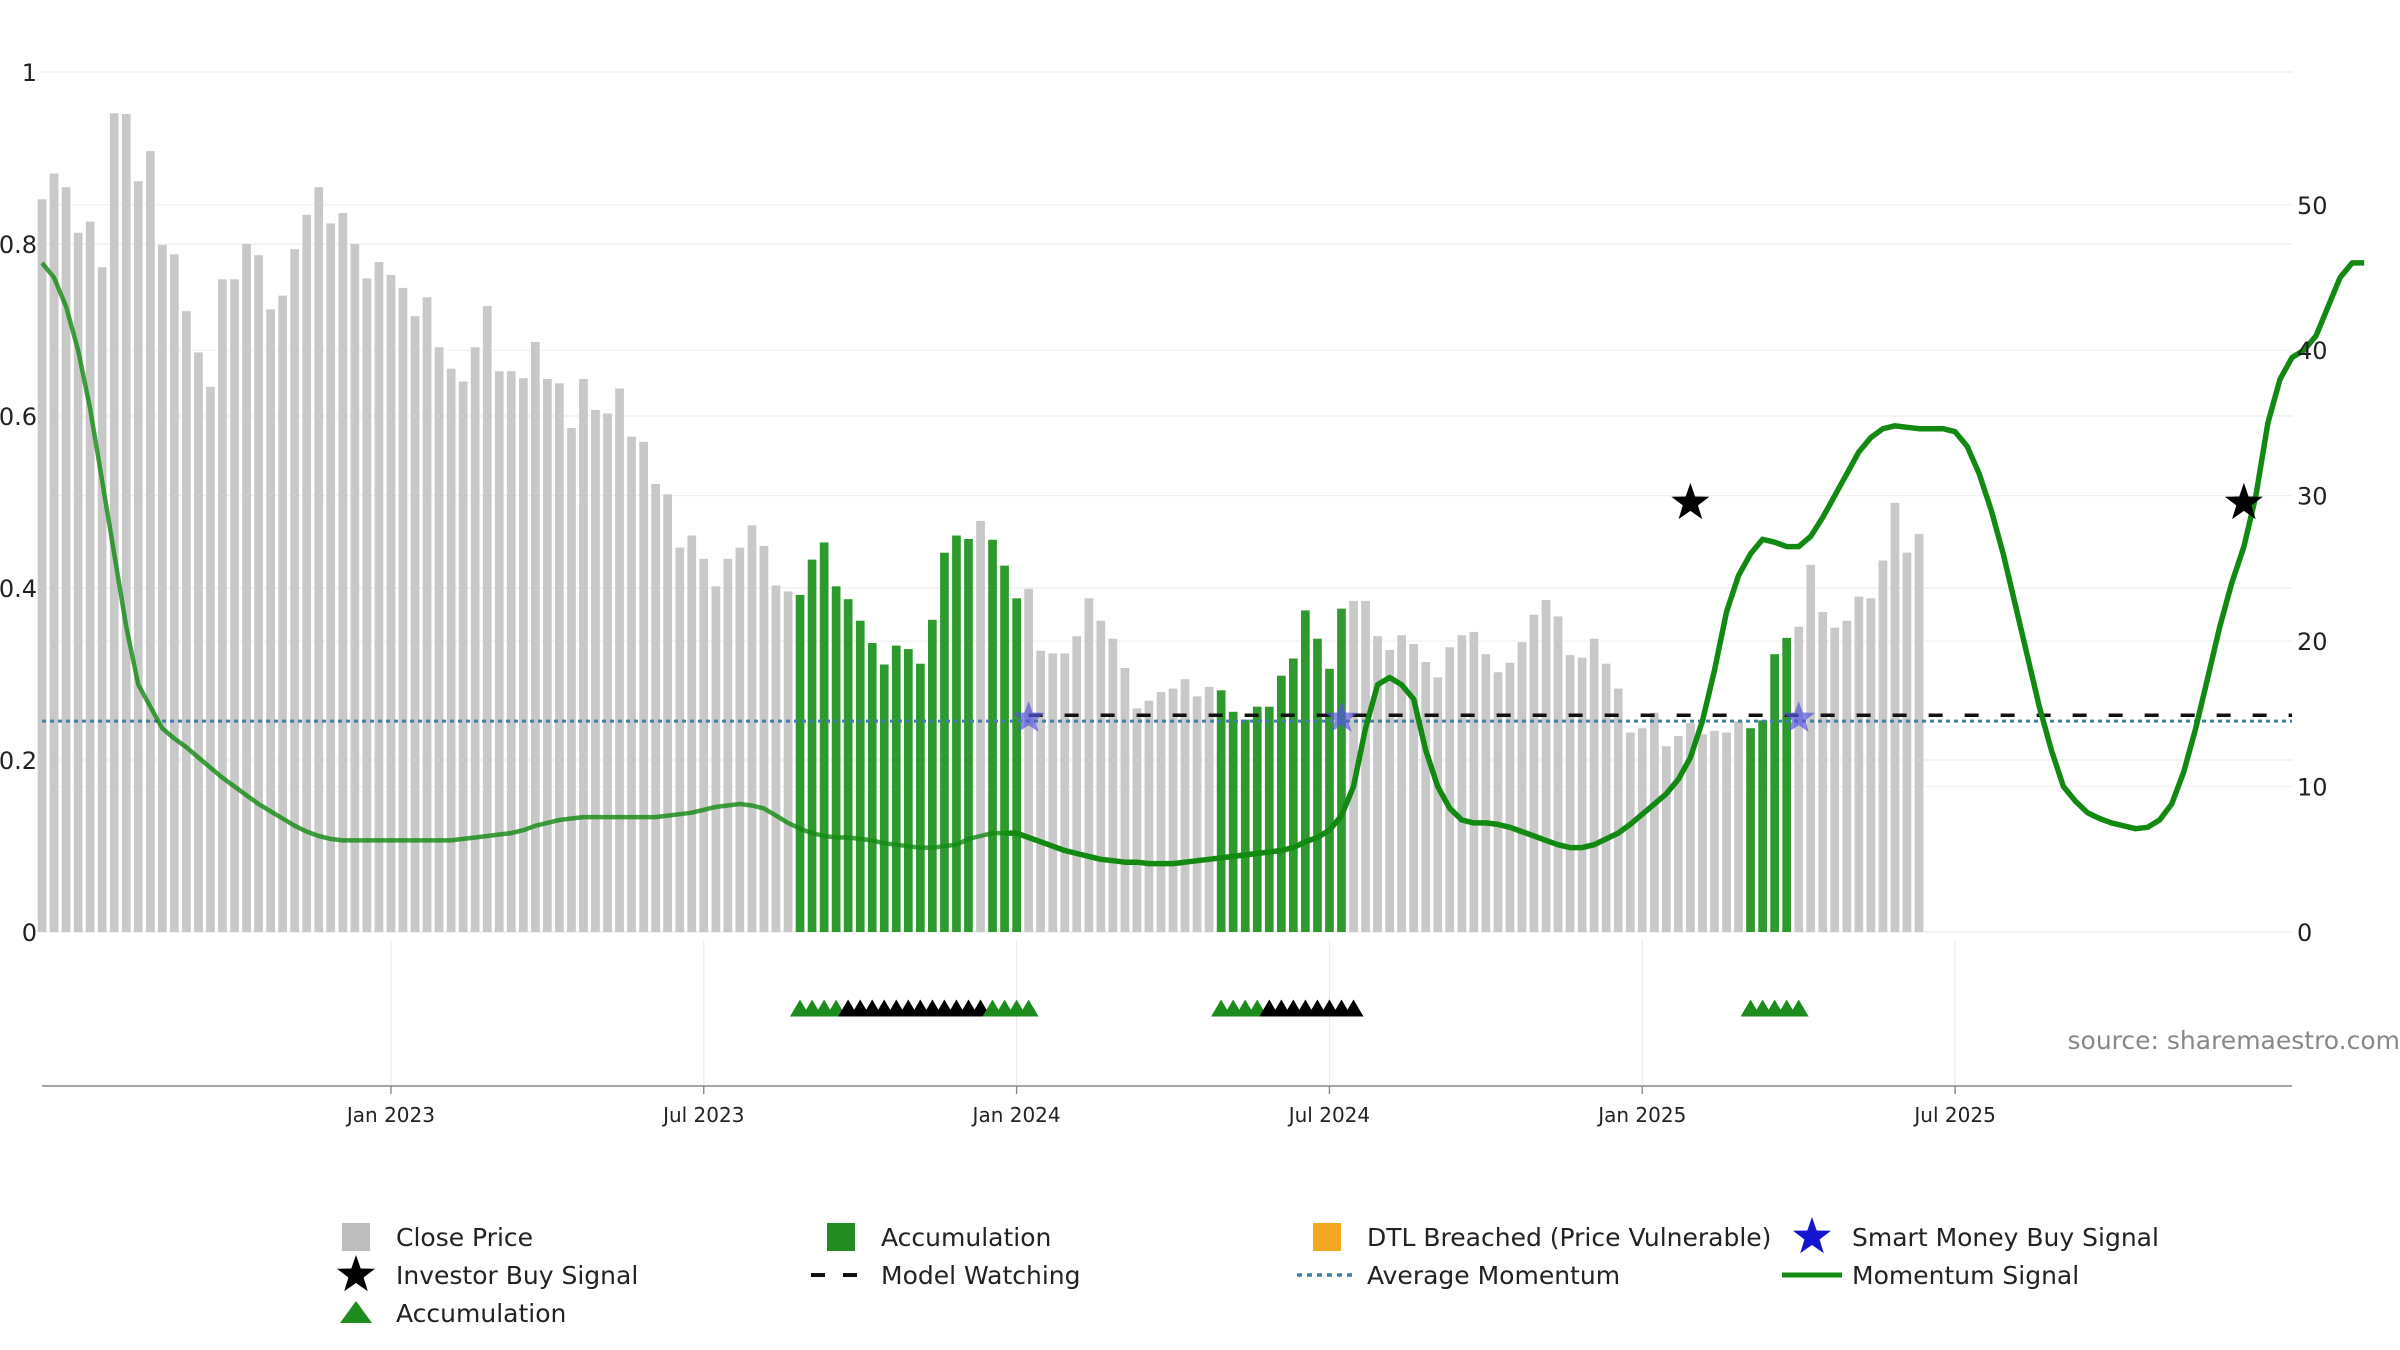 This screenshot has width=2400, height=1350. I want to click on legend-item: Momentum Signal, so click(1930, 1275).